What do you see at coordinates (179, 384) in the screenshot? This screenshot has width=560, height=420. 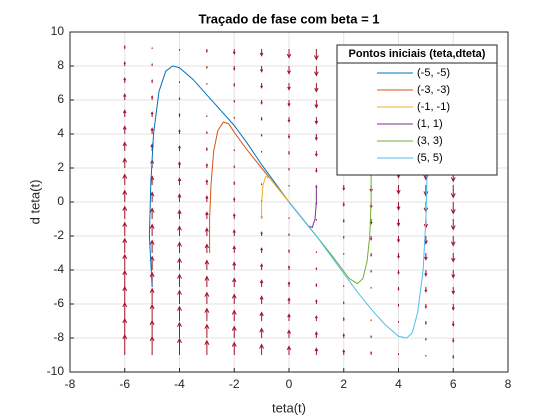 I see `x-tick-label: -4` at bounding box center [179, 384].